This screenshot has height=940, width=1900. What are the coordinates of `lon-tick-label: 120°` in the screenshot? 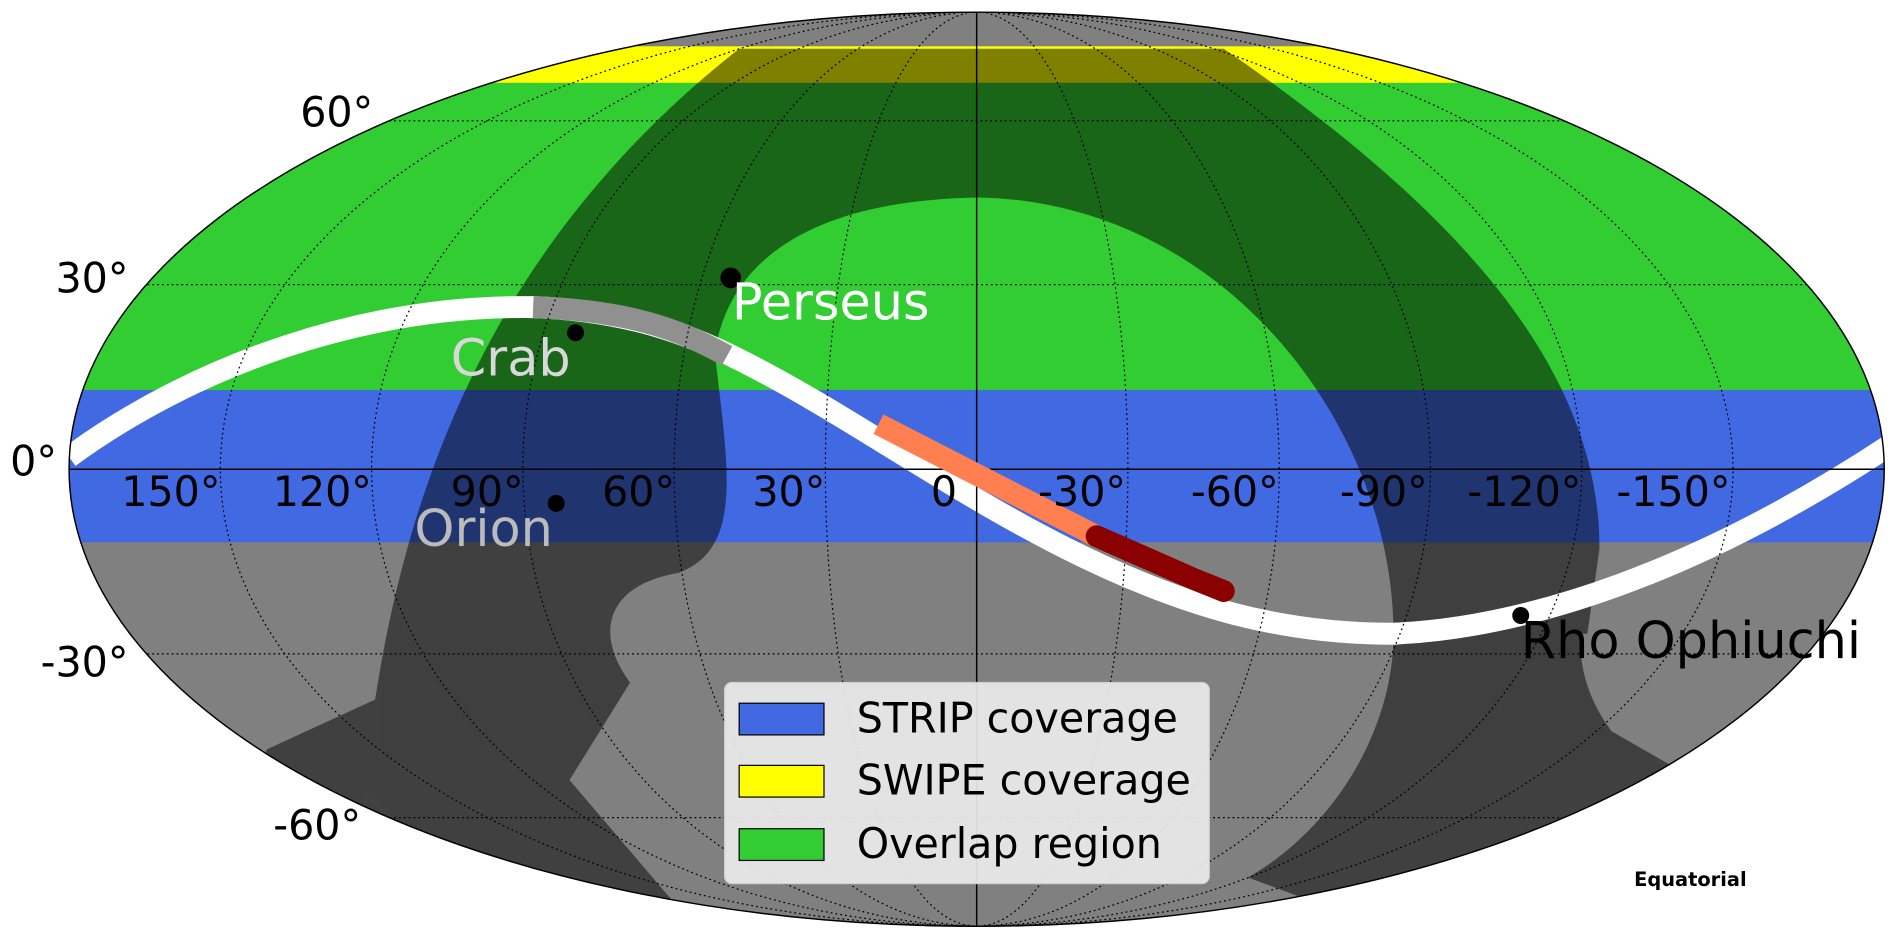 It's located at (322, 492).